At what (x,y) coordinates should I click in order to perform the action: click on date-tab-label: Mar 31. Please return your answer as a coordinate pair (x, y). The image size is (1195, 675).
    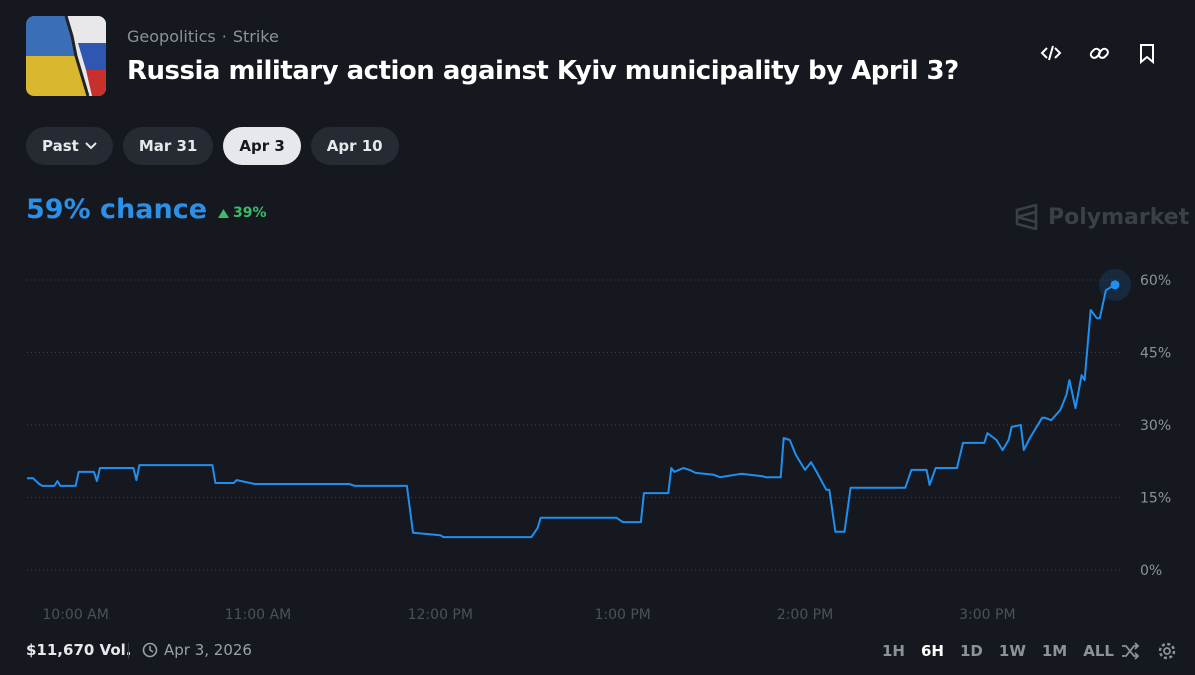
    Looking at the image, I should click on (168, 146).